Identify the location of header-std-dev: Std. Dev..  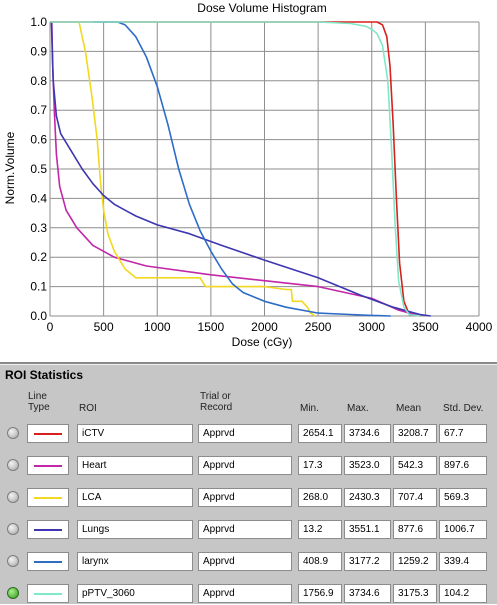
(463, 408).